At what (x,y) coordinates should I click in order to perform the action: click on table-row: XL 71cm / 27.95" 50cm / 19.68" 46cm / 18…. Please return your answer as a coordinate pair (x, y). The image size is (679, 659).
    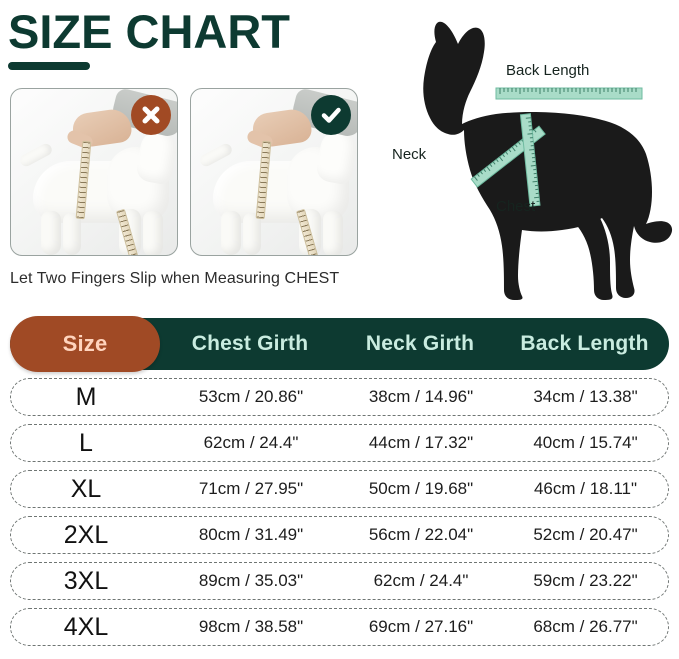
    Looking at the image, I should click on (339, 489).